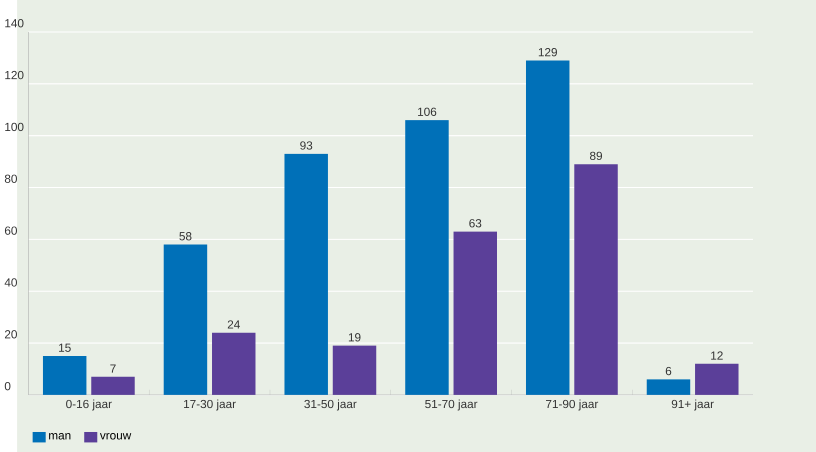  I want to click on data-label: 6, so click(669, 371).